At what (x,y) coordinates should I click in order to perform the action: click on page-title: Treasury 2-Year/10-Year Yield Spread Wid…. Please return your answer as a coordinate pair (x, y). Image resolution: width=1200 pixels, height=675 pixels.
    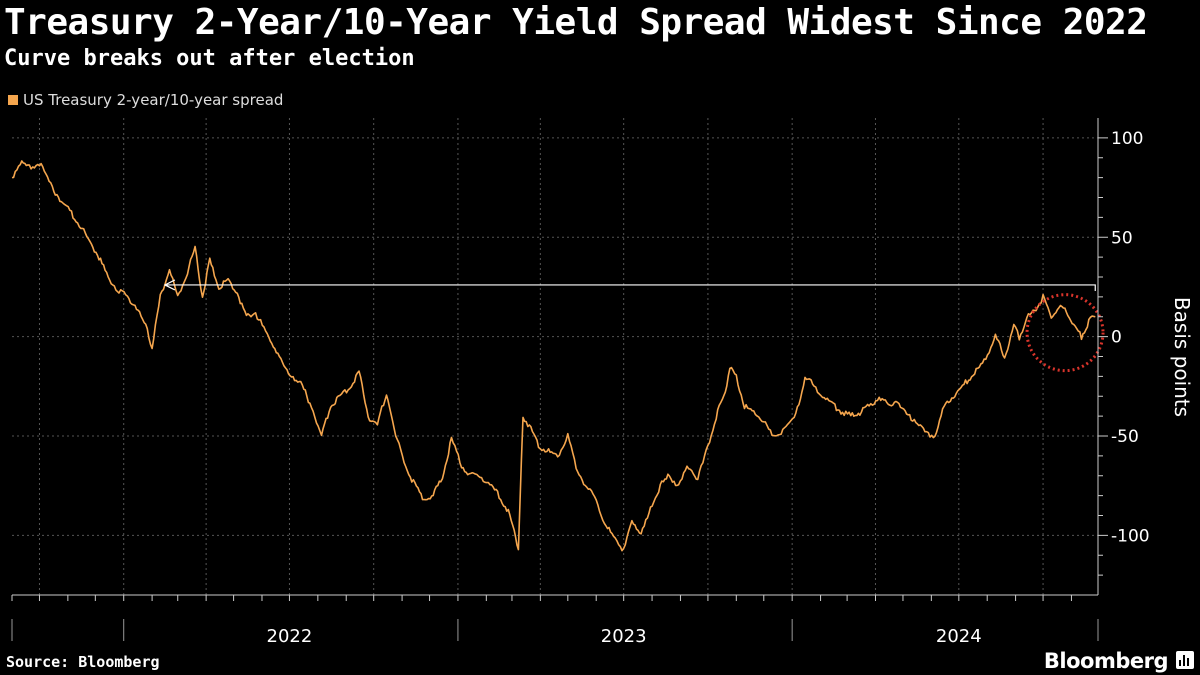
    Looking at the image, I should click on (576, 22).